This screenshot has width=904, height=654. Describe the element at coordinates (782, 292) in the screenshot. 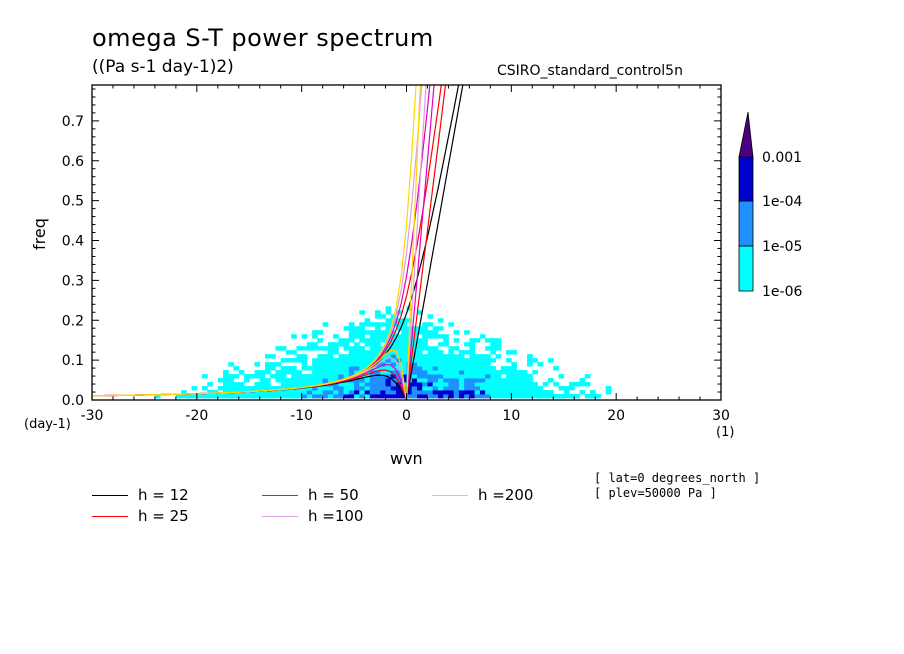

I see `colorbar-label: 1e-06` at that location.